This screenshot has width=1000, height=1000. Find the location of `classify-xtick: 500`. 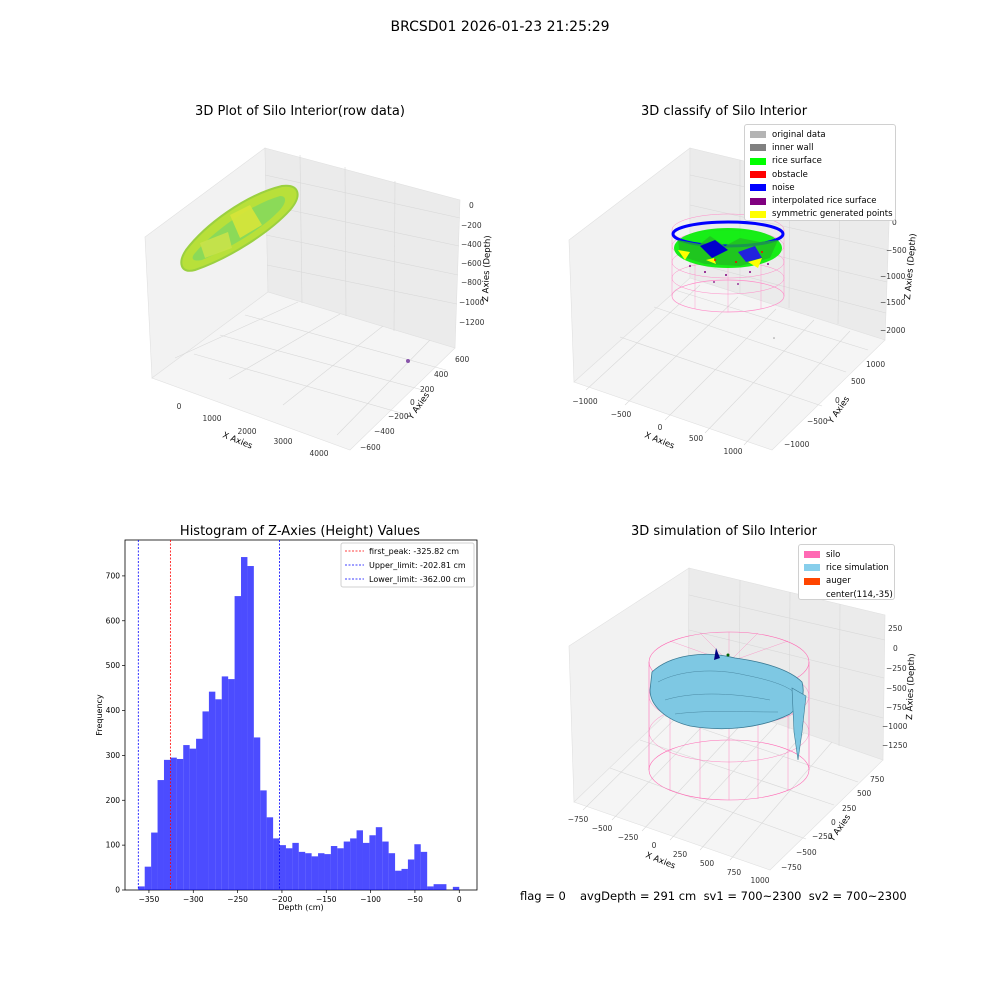

classify-xtick: 500 is located at coordinates (696, 438).